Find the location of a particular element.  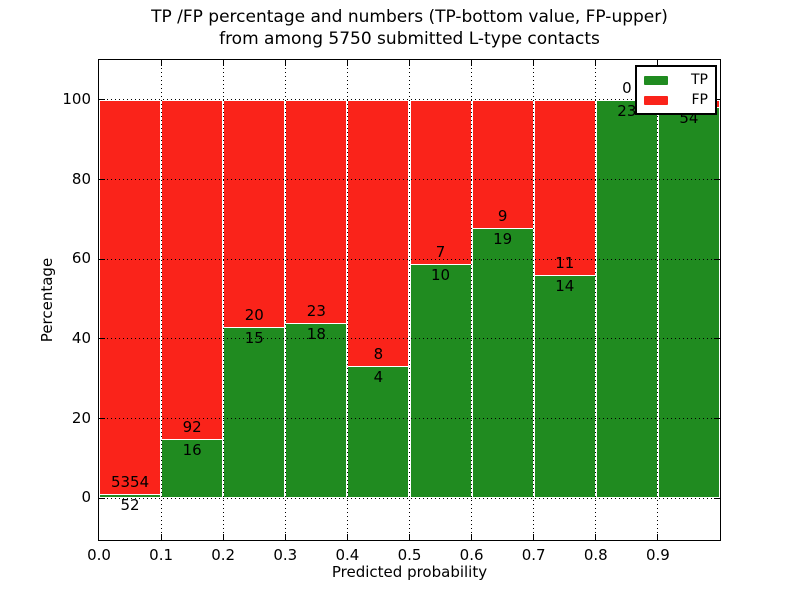

legend-swatch-tp-icon is located at coordinates (656, 80).